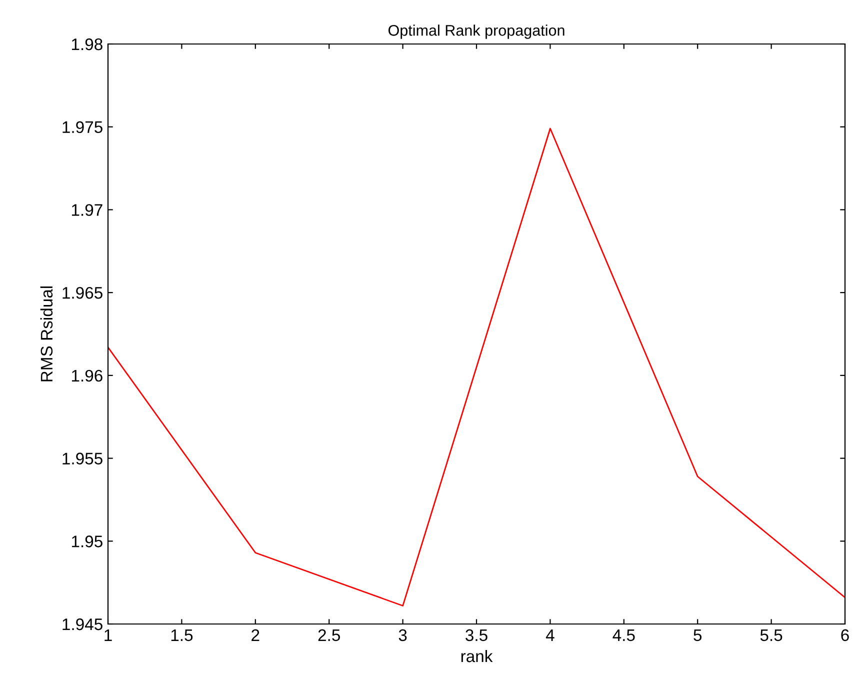  I want to click on y-tick-label: 1.975, so click(82, 127).